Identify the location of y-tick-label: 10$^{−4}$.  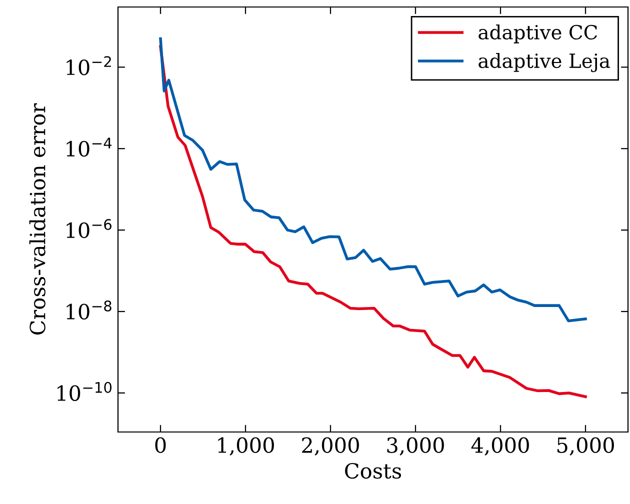
(89, 147).